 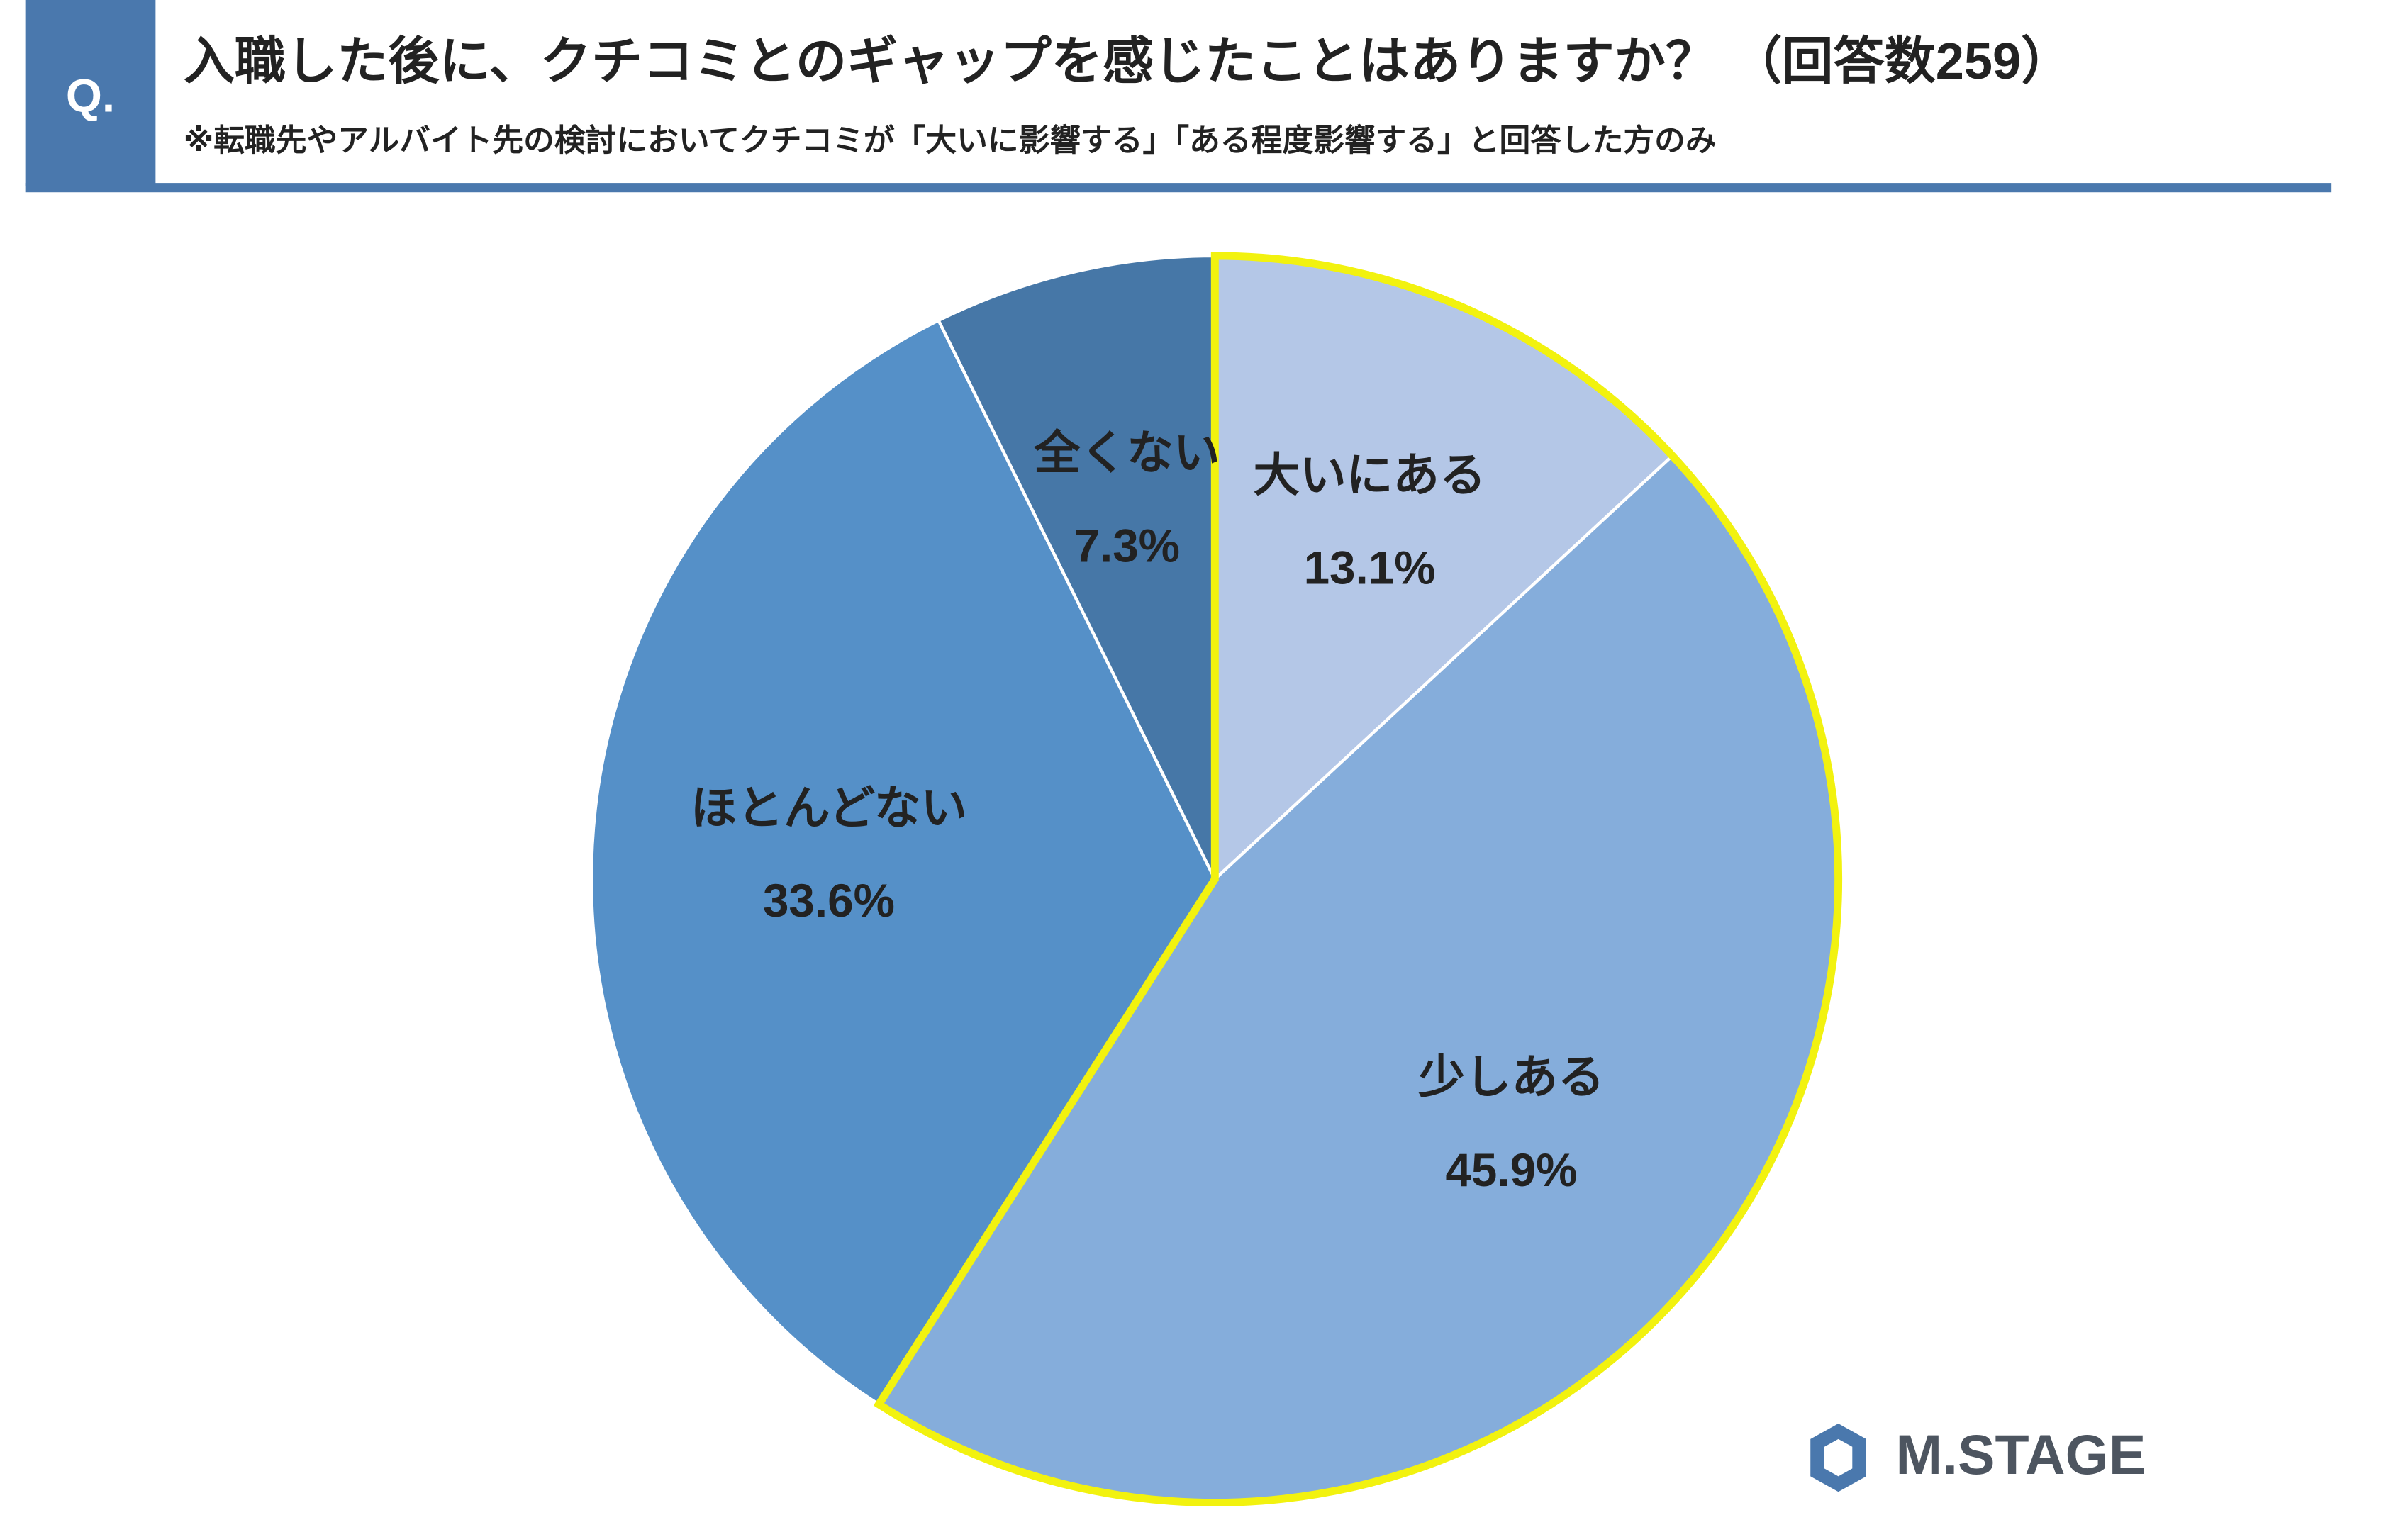 I want to click on value-label: 33.6%, so click(x=829, y=901).